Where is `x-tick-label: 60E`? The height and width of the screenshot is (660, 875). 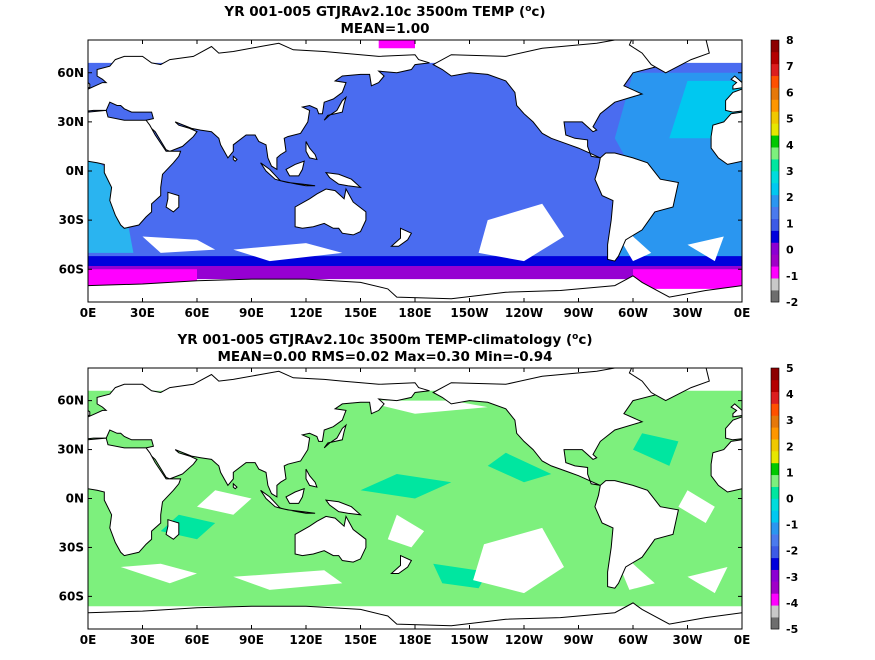 x-tick-label: 60E is located at coordinates (197, 313).